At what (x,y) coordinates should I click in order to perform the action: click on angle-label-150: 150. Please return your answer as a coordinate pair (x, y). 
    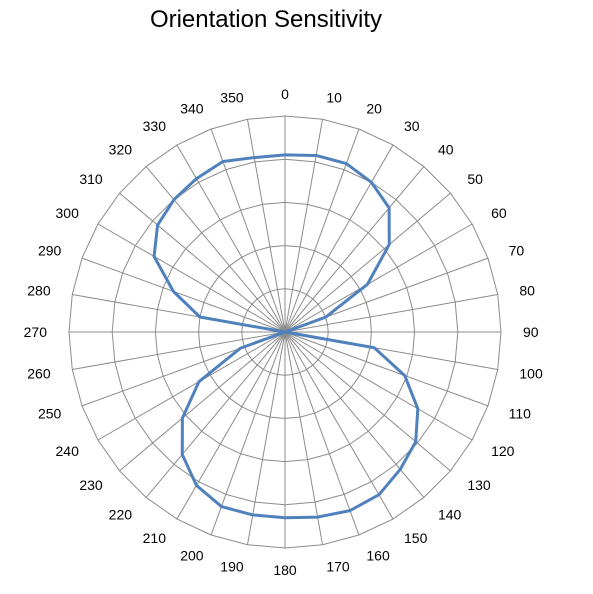
    Looking at the image, I should click on (416, 538).